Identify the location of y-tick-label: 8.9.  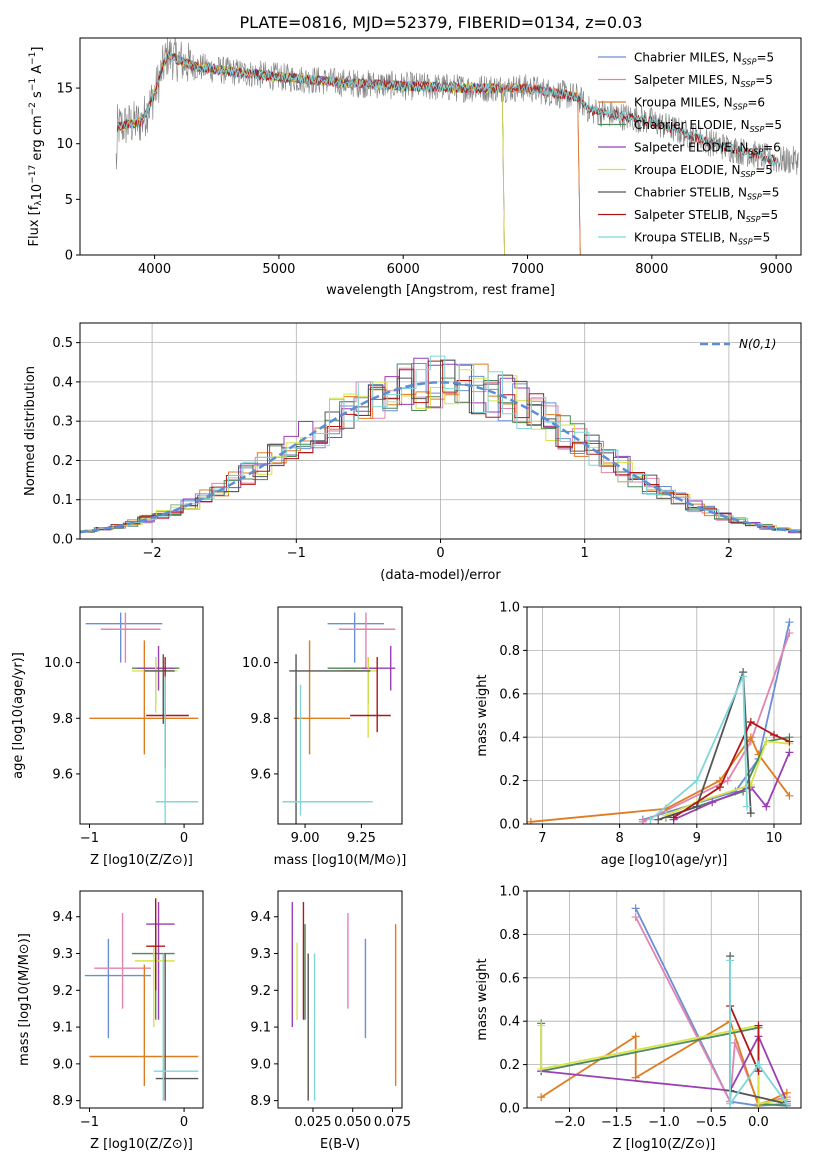
(260, 1101).